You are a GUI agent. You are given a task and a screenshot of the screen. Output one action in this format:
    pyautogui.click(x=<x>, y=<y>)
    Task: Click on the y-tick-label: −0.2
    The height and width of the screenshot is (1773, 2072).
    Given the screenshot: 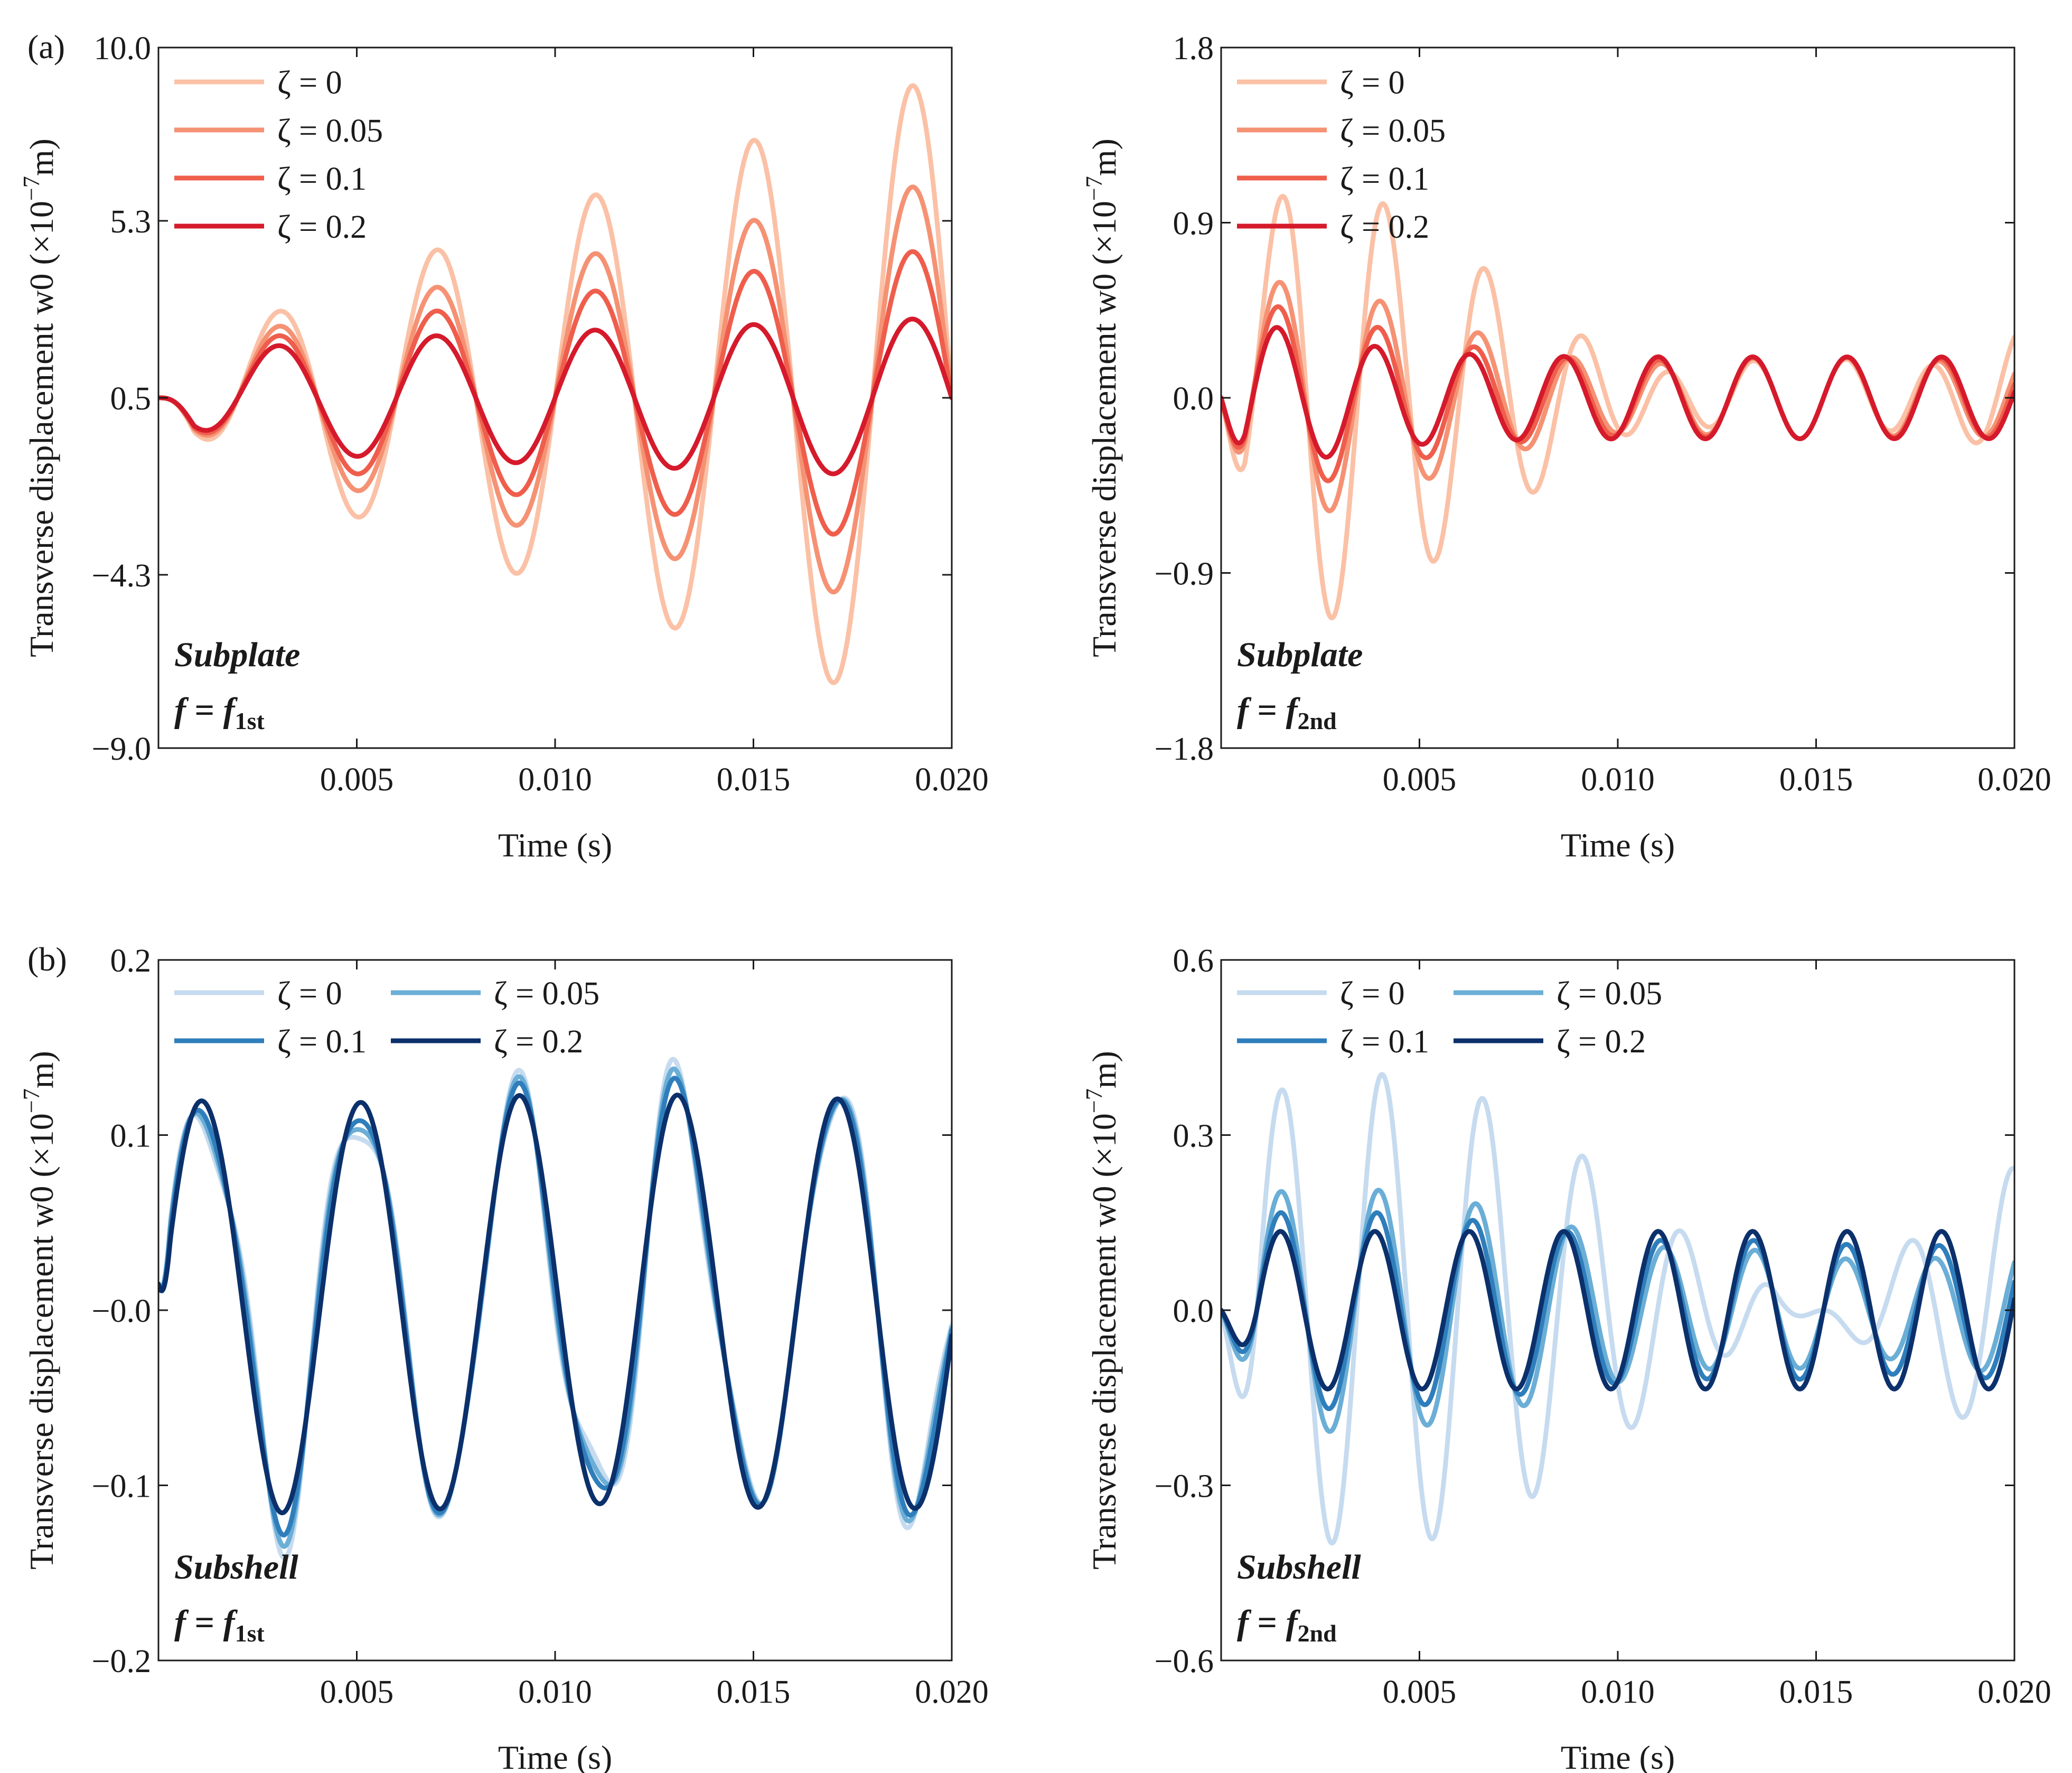 What is the action you would take?
    pyautogui.click(x=122, y=1661)
    